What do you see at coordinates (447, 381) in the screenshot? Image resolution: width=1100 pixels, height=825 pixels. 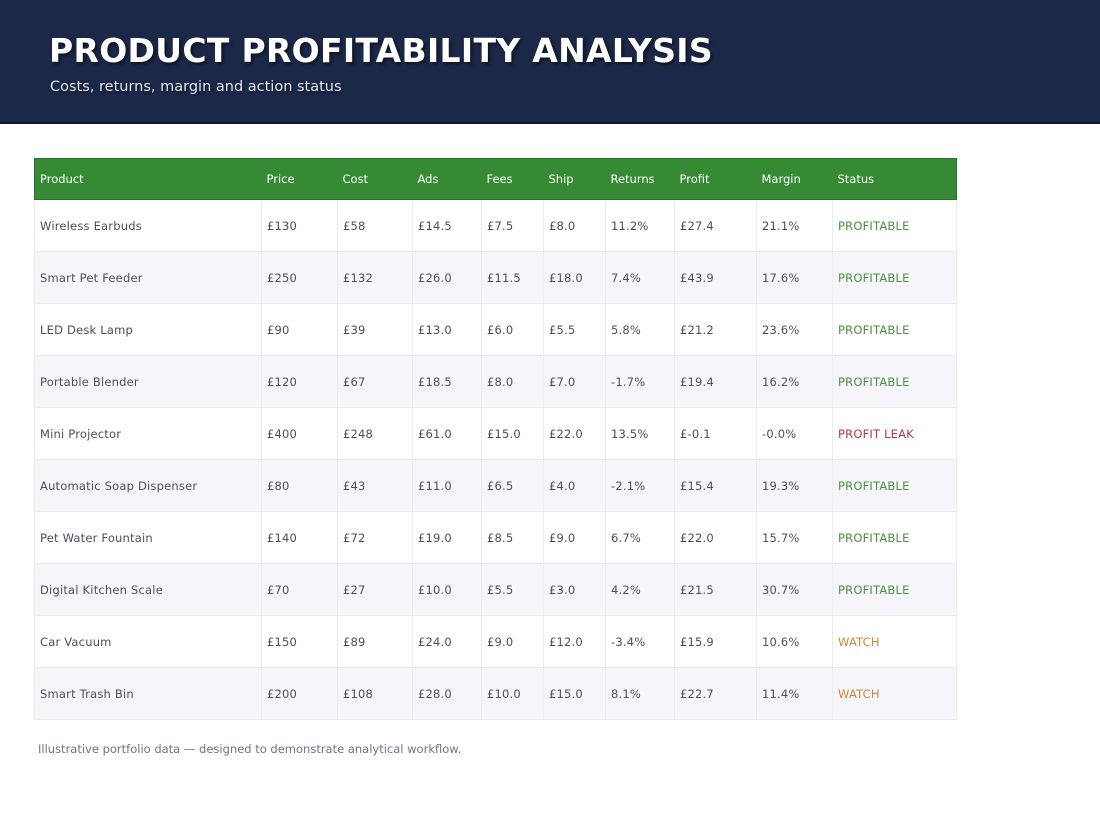 I see `cell-ads: £18.5` at bounding box center [447, 381].